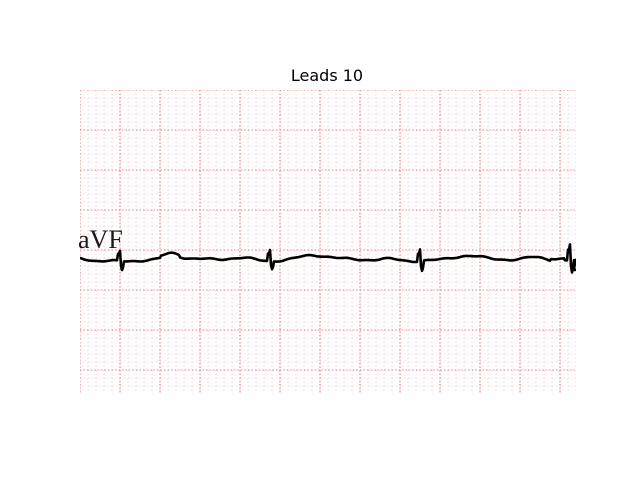 The width and height of the screenshot is (640, 480). I want to click on figure-title: Leads 10, so click(327, 75).